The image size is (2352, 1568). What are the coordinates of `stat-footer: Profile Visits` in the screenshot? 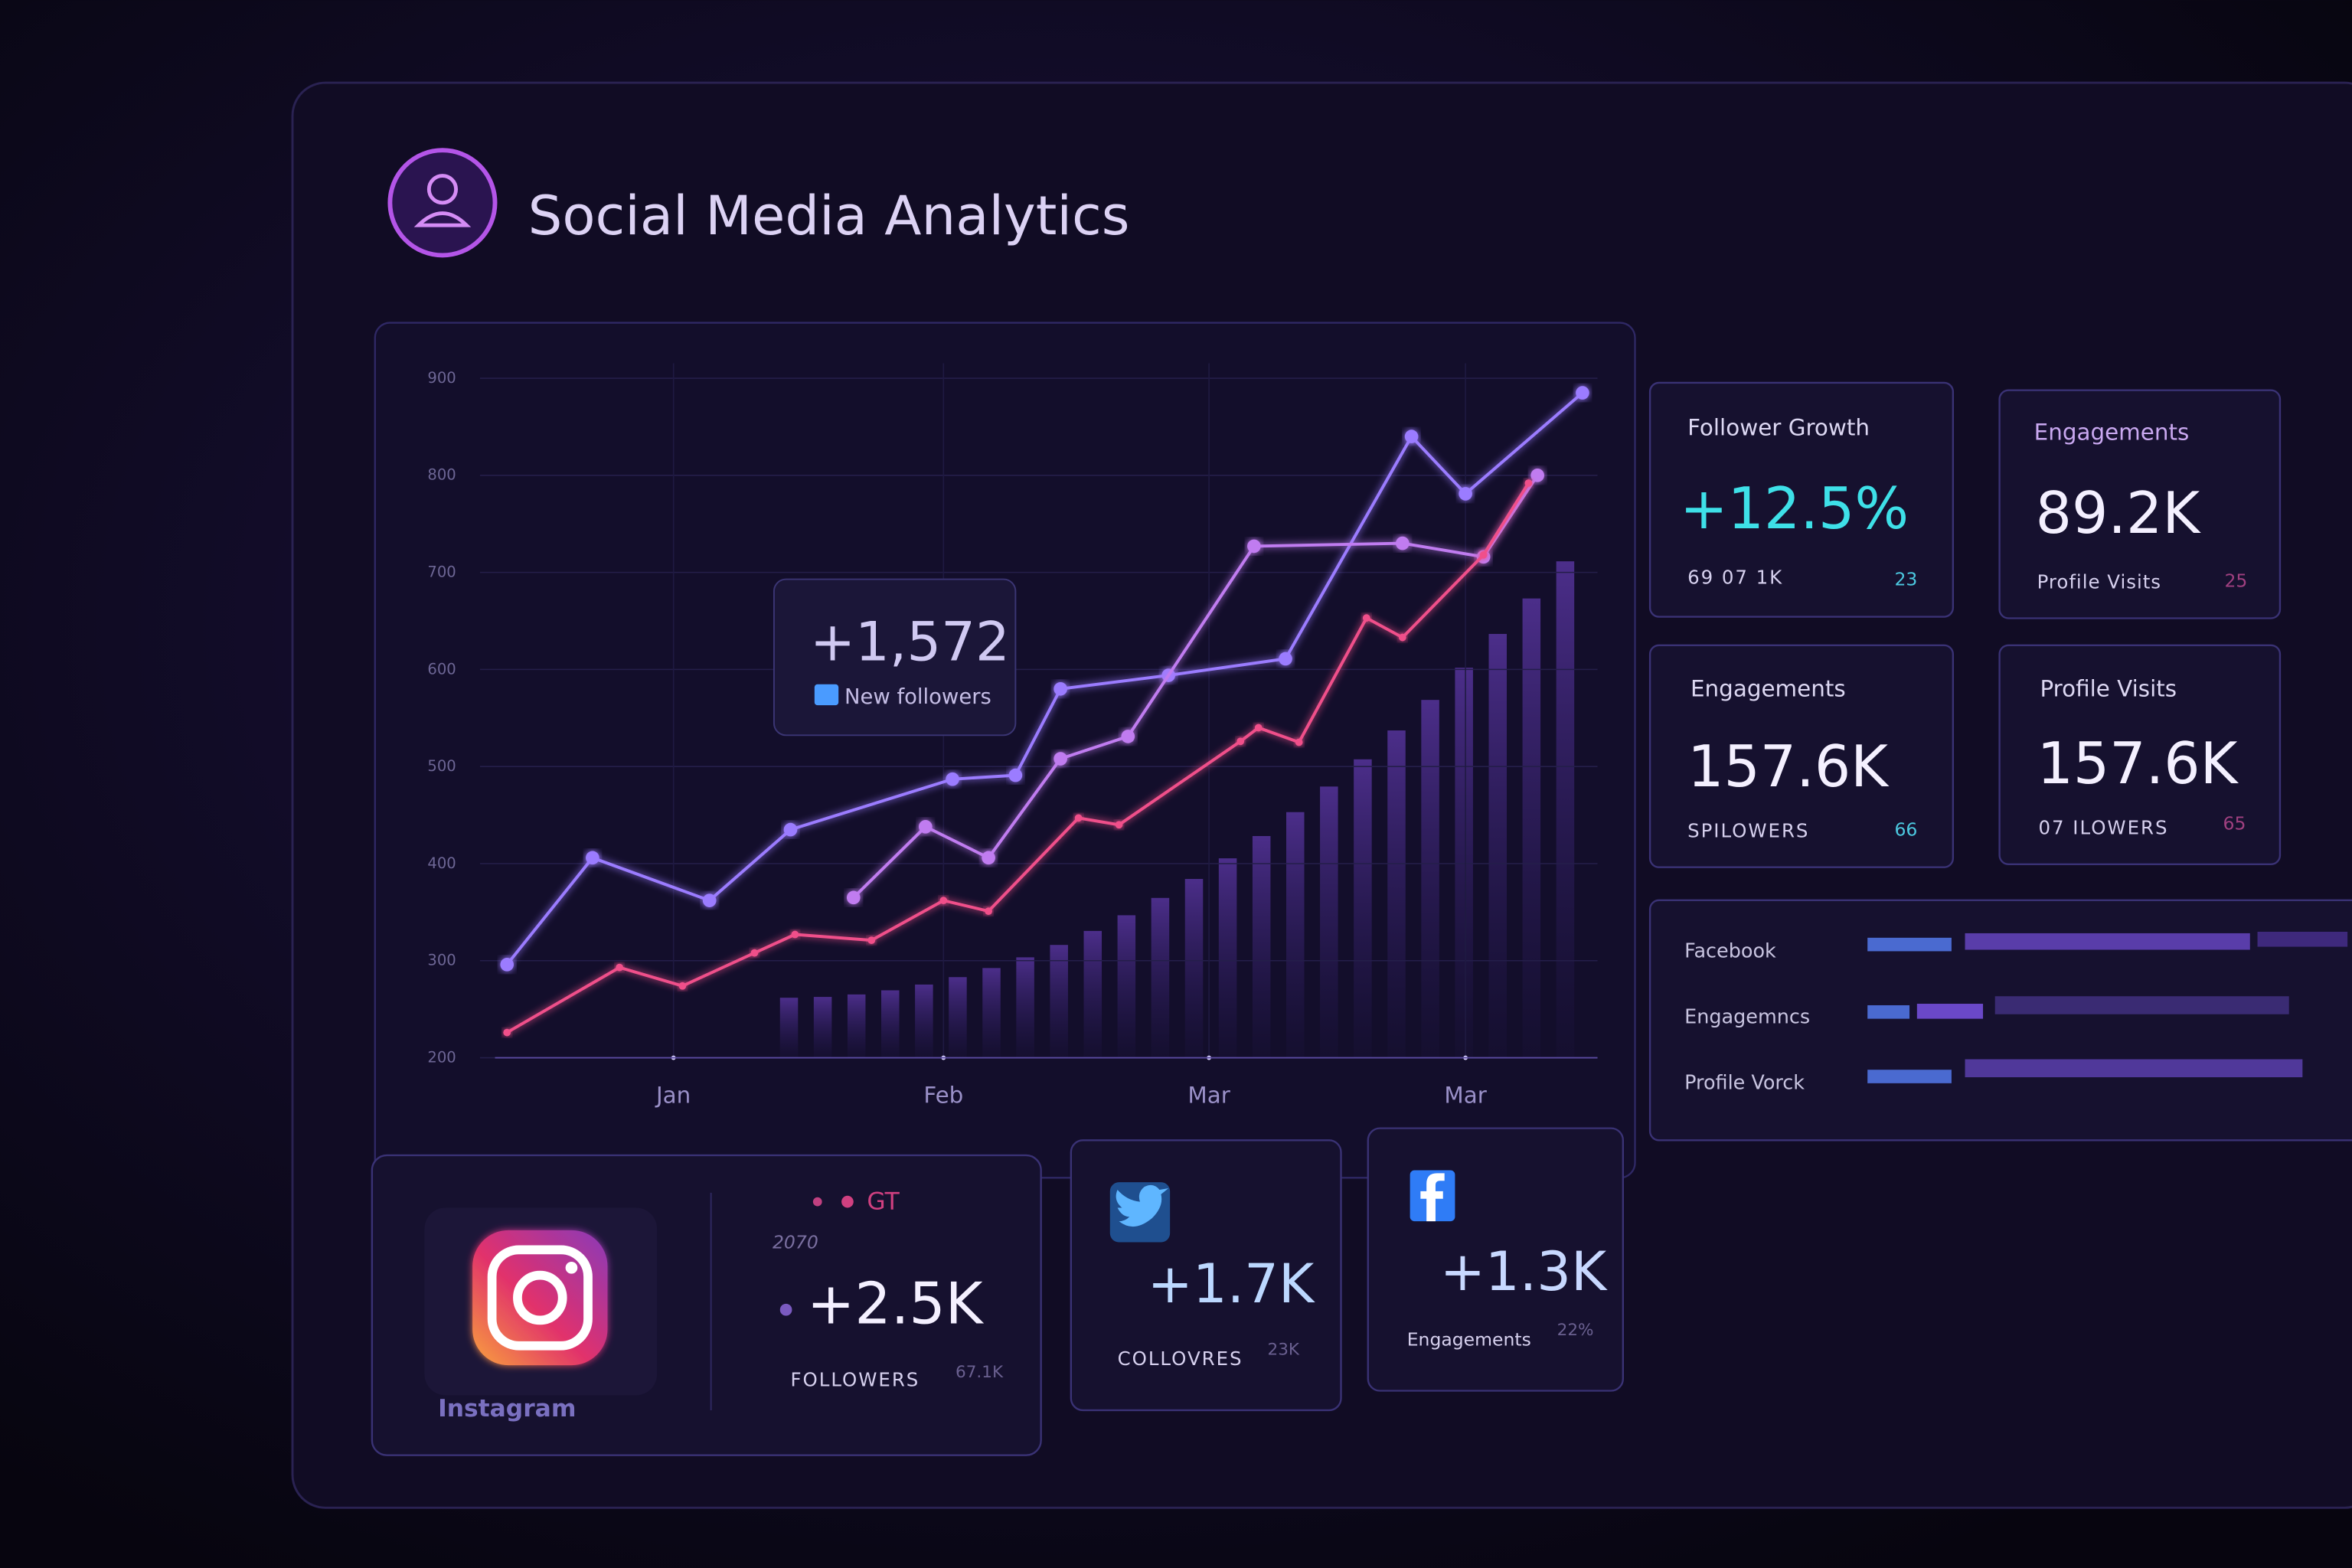 It's located at (2099, 581).